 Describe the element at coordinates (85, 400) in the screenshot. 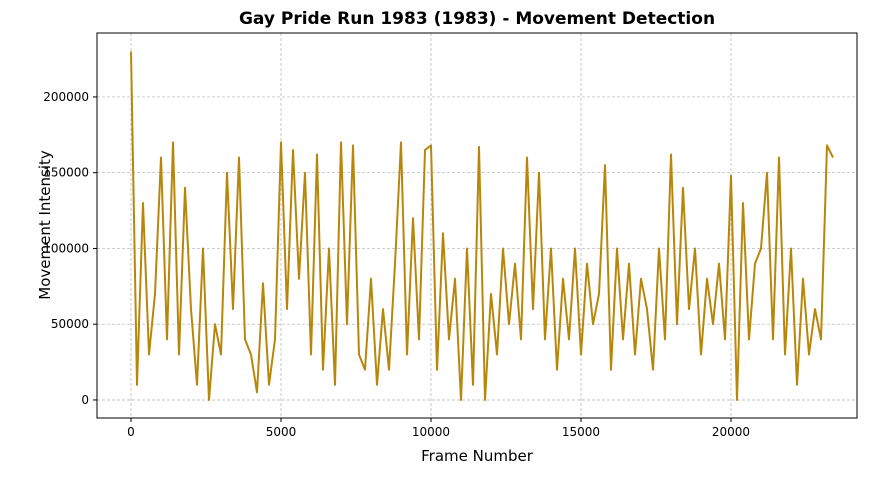

I see `y-tick-label: 0` at that location.